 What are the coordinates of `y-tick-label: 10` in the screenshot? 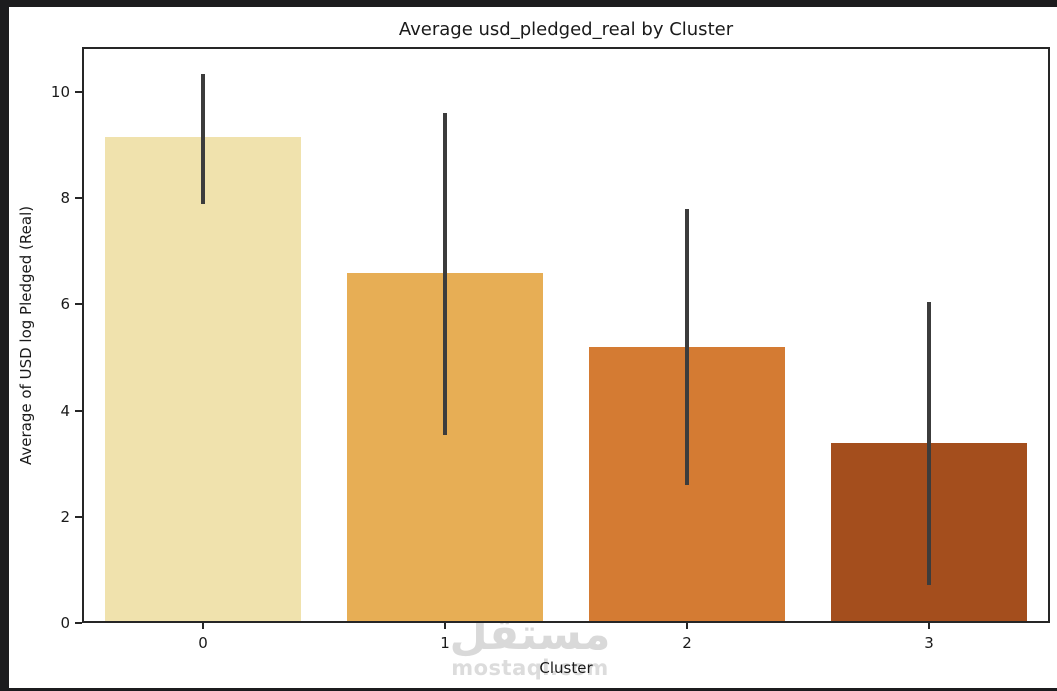 It's located at (60, 92).